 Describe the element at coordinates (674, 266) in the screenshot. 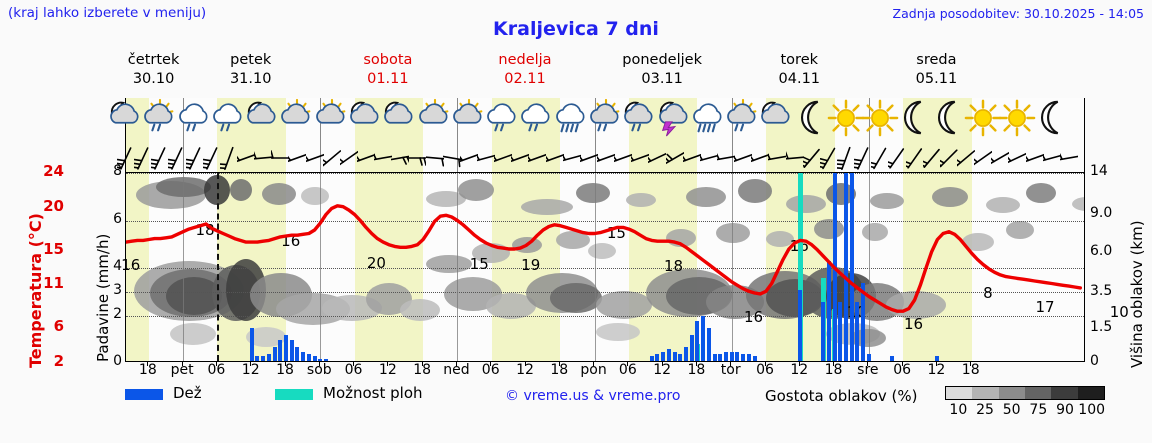

I see `temperature-point-label: 18` at that location.